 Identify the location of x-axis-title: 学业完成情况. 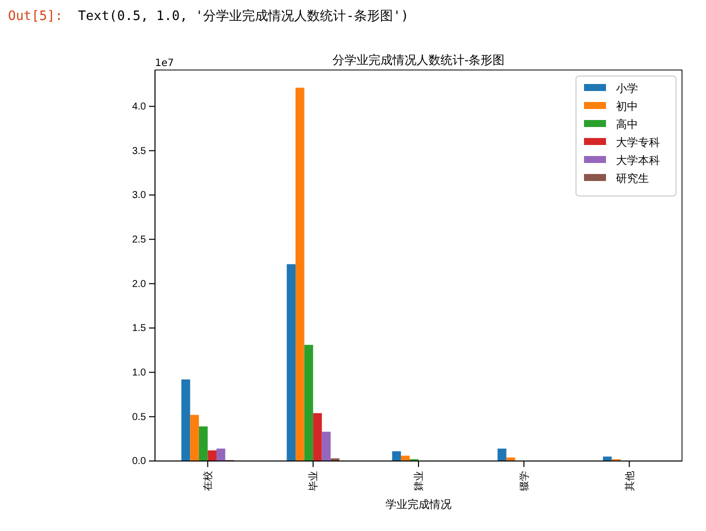
(419, 504).